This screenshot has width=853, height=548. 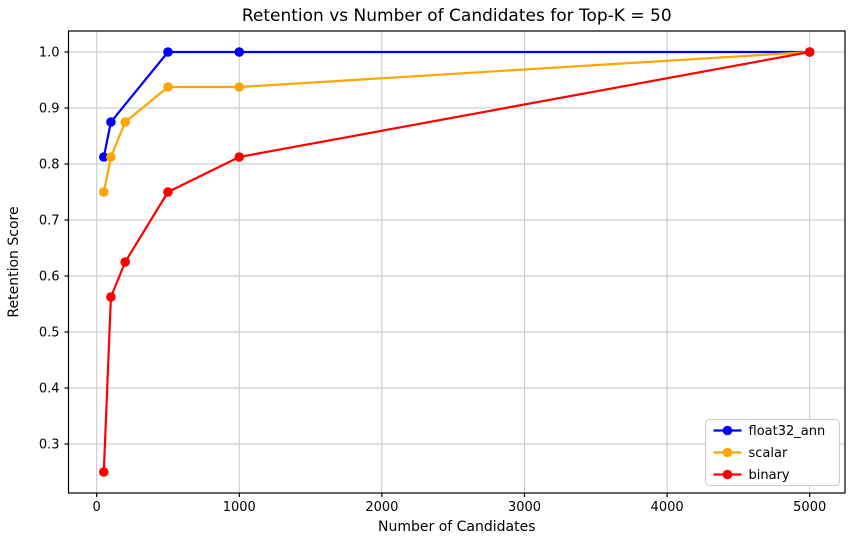 I want to click on y-tick-label: 0.7, so click(x=49, y=221).